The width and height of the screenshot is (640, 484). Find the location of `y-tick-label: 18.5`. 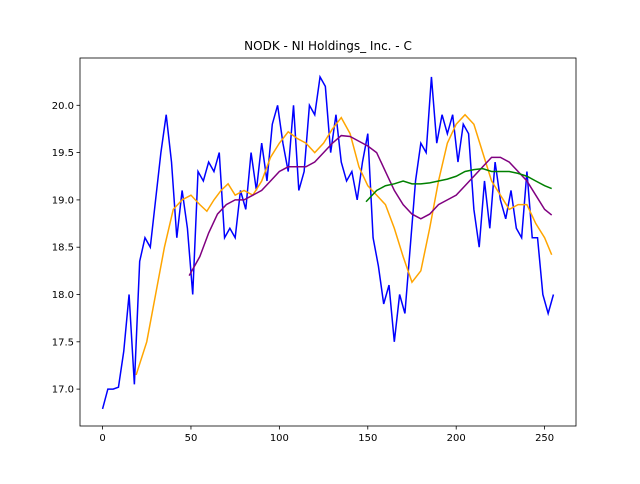

y-tick-label: 18.5 is located at coordinates (63, 248).